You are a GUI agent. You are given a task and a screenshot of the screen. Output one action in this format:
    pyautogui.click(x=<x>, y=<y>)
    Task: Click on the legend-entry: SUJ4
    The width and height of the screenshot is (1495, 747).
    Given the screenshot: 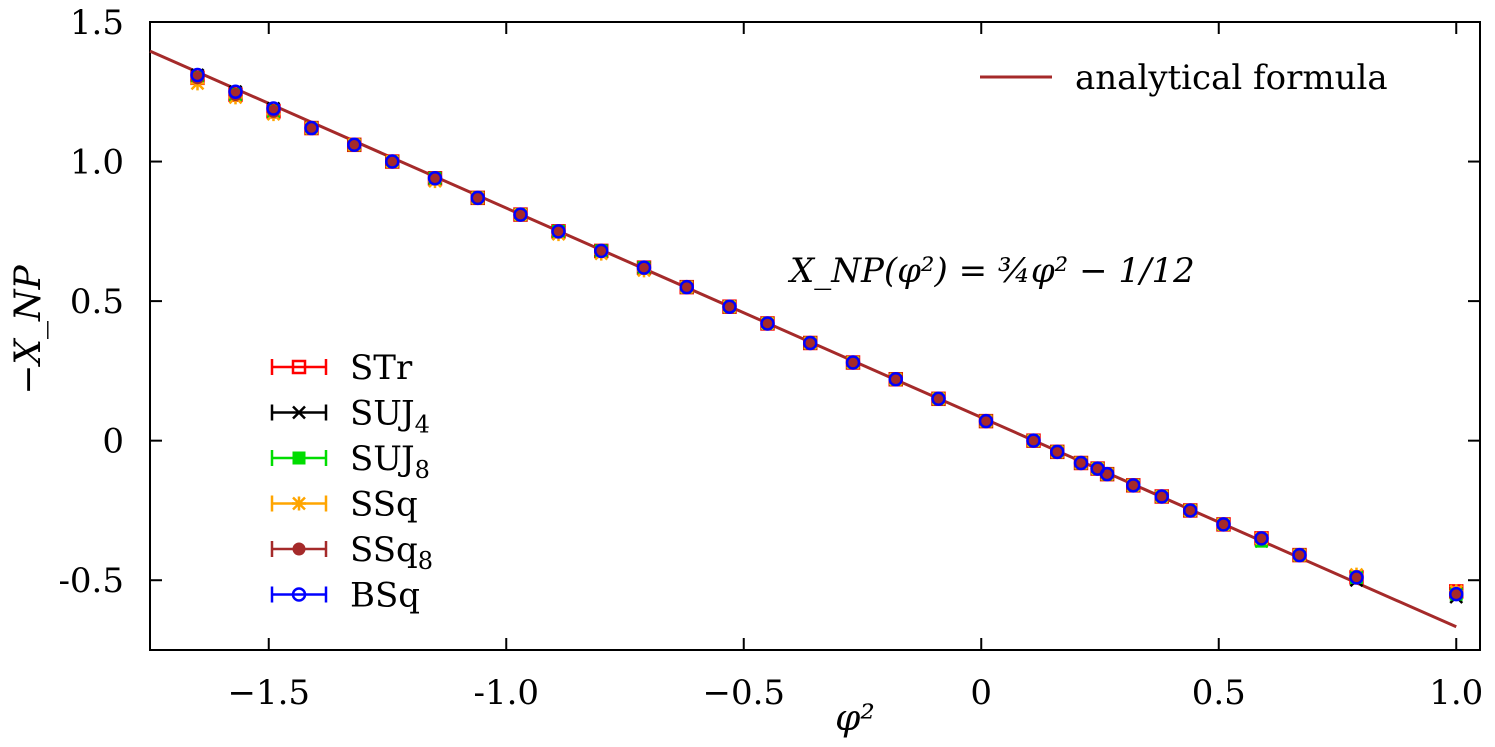 What is the action you would take?
    pyautogui.click(x=350, y=416)
    